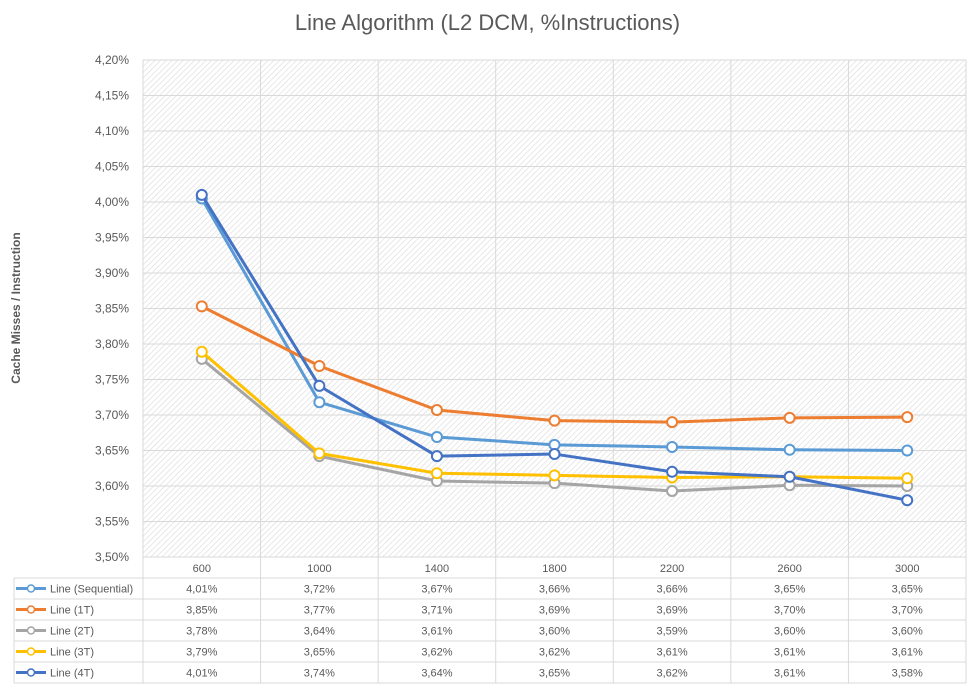 This screenshot has width=975, height=690. I want to click on y-tick-label: 3,95%, so click(112, 238).